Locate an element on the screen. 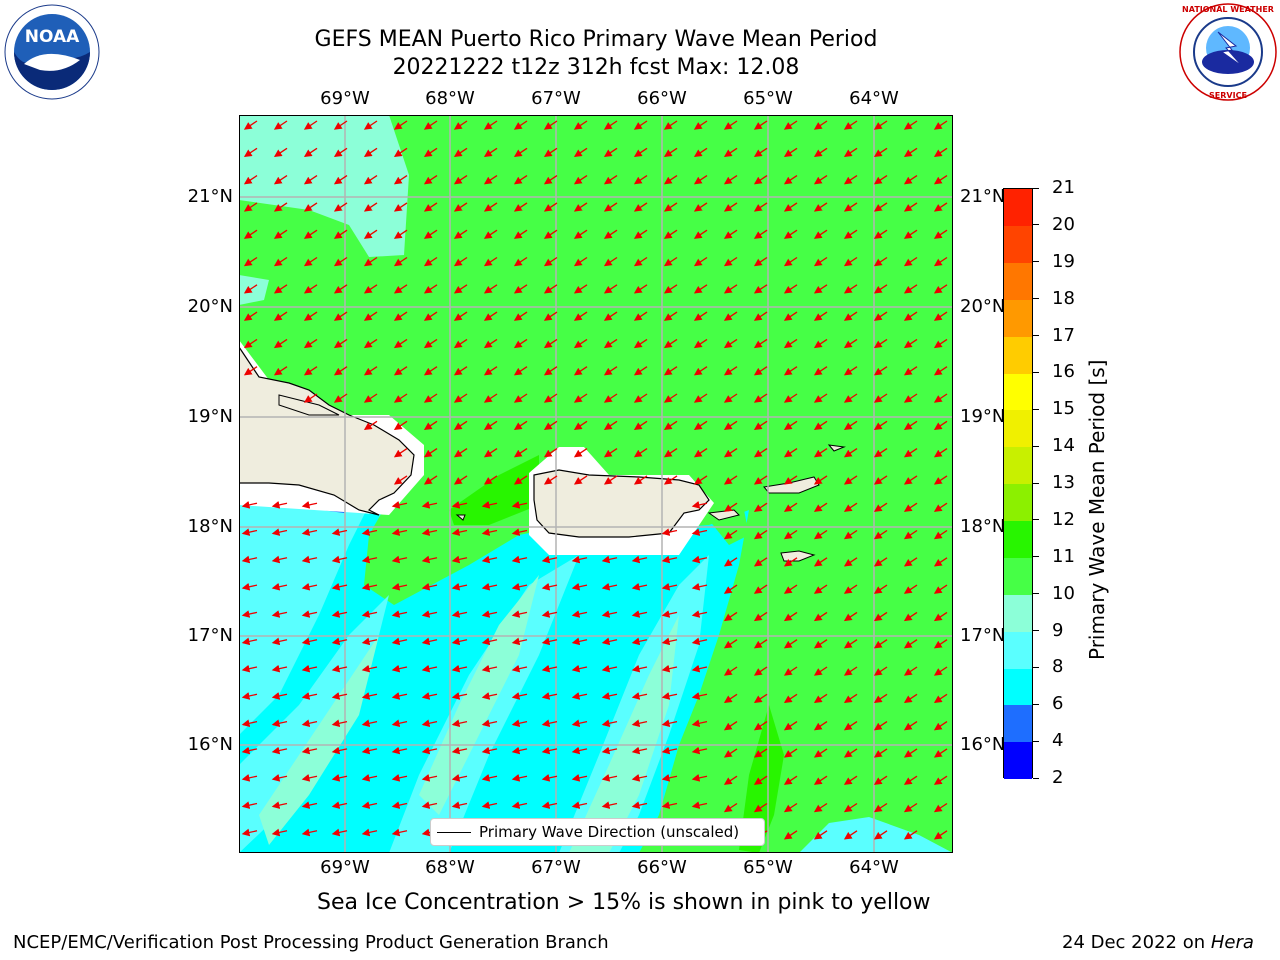 The image size is (1280, 960). lon-label-top: 68°W is located at coordinates (450, 98).